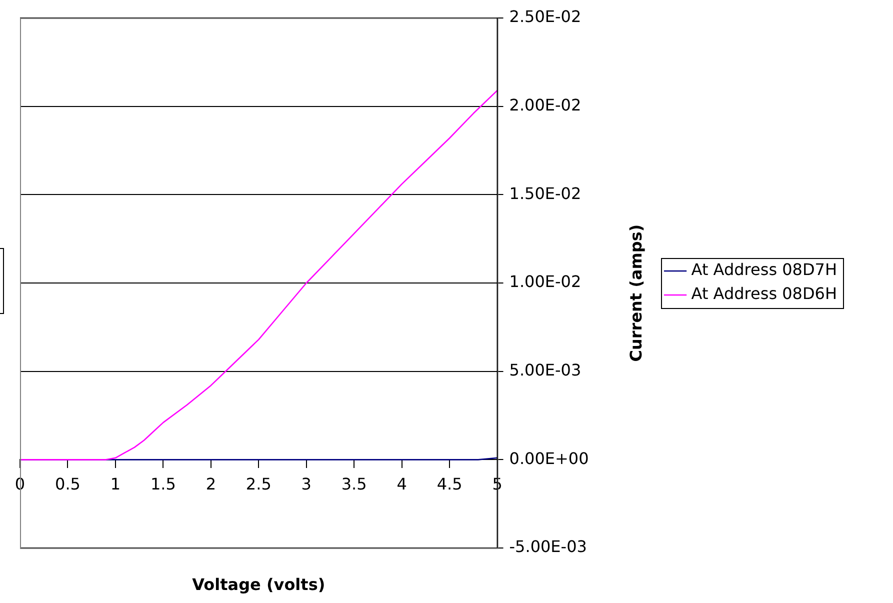 The width and height of the screenshot is (893, 603). I want to click on x-tick-label: 1.5, so click(163, 484).